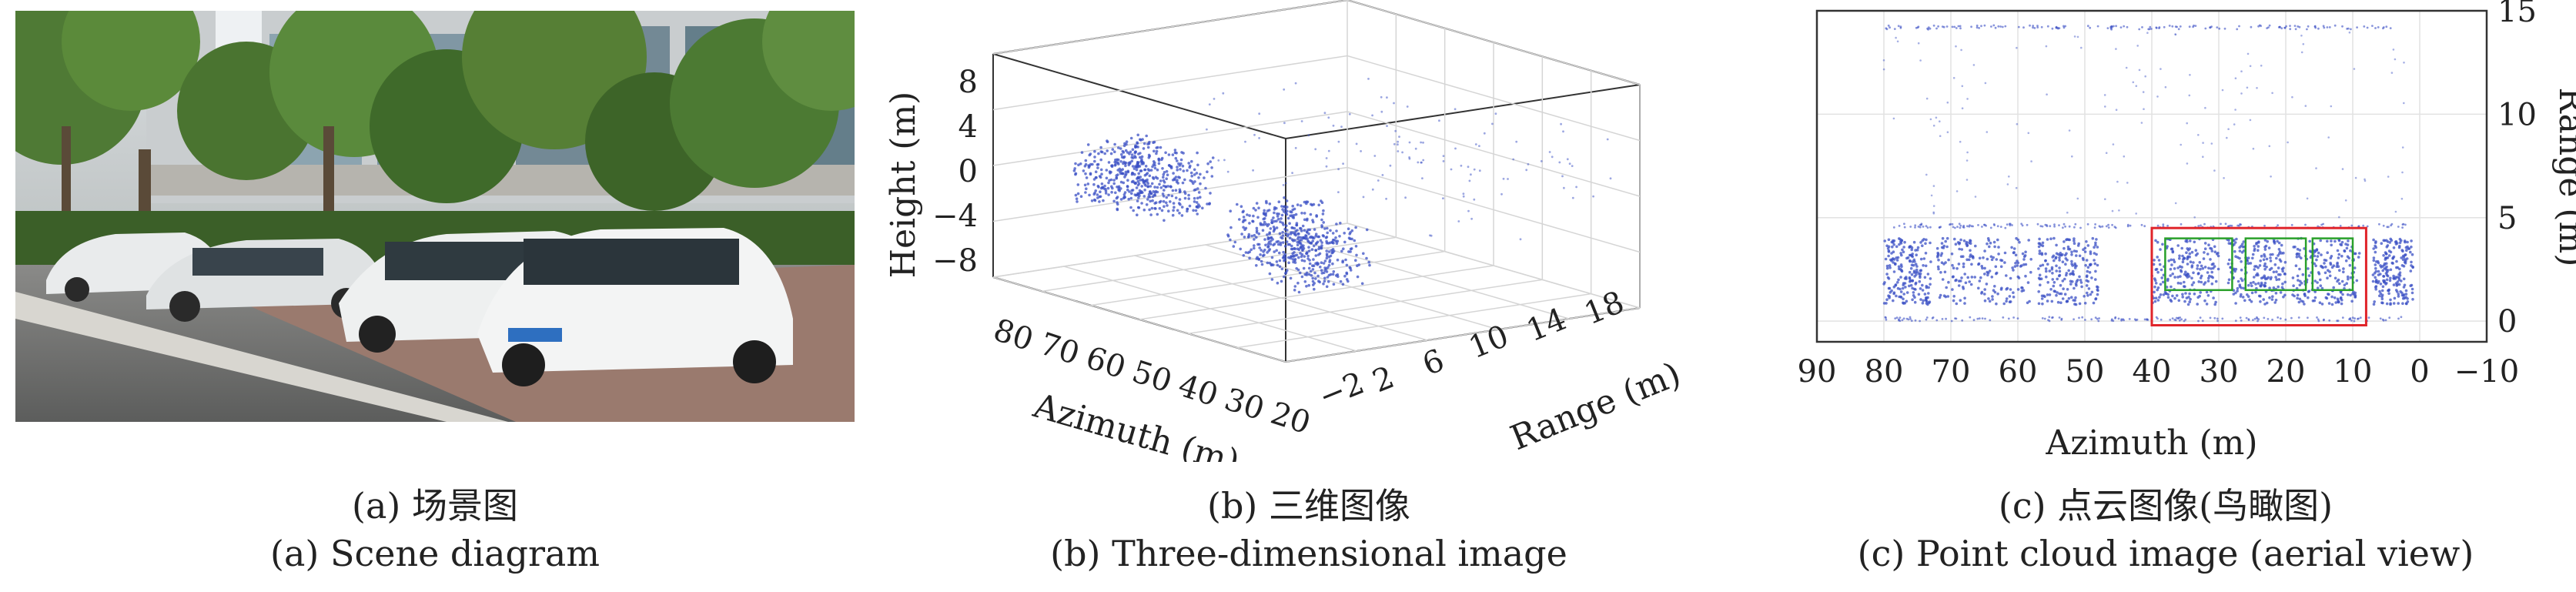 This screenshot has height=592, width=2576. What do you see at coordinates (1546, 326) in the screenshot?
I see `y-tick: 14` at bounding box center [1546, 326].